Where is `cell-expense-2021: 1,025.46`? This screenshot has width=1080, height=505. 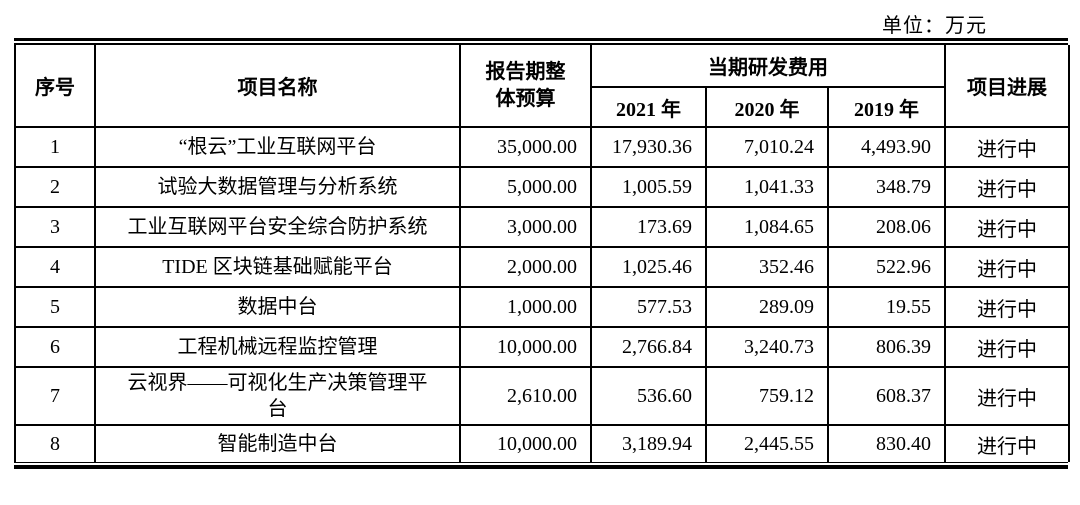
cell-expense-2021: 1,025.46 is located at coordinates (648, 267).